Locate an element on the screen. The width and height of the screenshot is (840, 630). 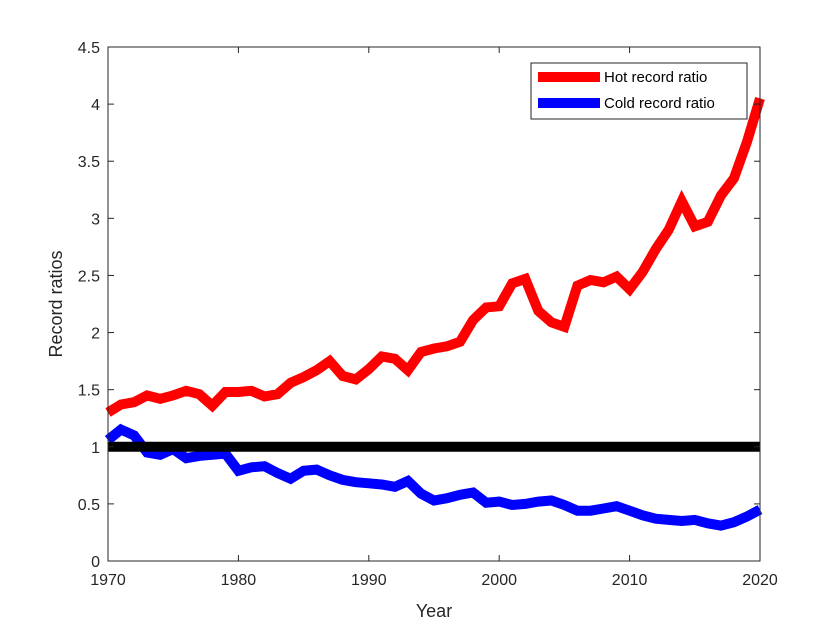
legend-entries: Hot record ratio Cold record ratio is located at coordinates (626, 90).